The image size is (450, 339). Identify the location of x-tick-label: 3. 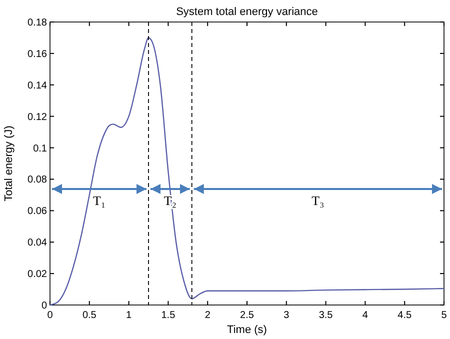
(287, 315).